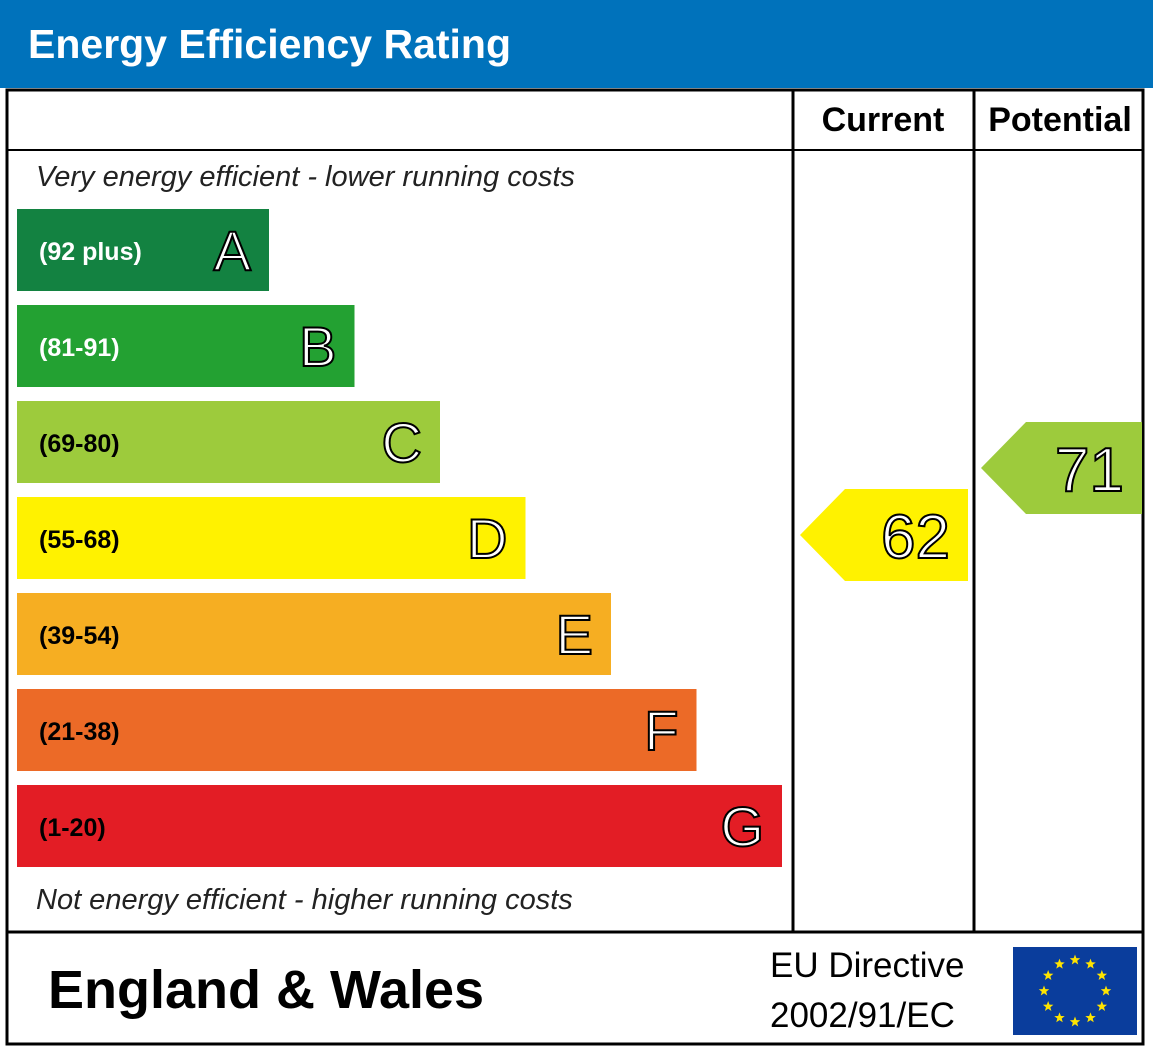 This screenshot has height=1050, width=1153. I want to click on band-letter-g: G, so click(742, 826).